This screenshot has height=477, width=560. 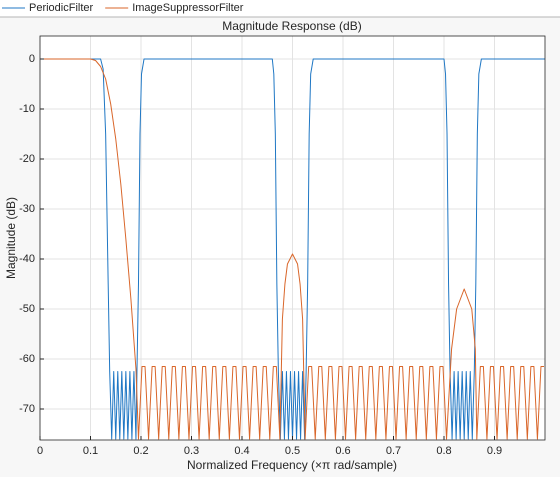 I want to click on y-tick-label: -50, so click(x=27, y=309).